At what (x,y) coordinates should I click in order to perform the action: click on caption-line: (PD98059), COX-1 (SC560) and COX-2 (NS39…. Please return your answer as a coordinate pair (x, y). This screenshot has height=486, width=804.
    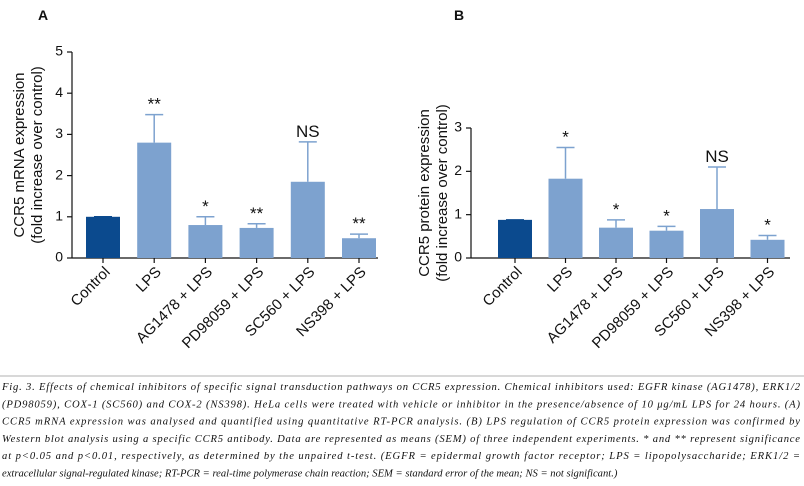
    Looking at the image, I should click on (401, 404).